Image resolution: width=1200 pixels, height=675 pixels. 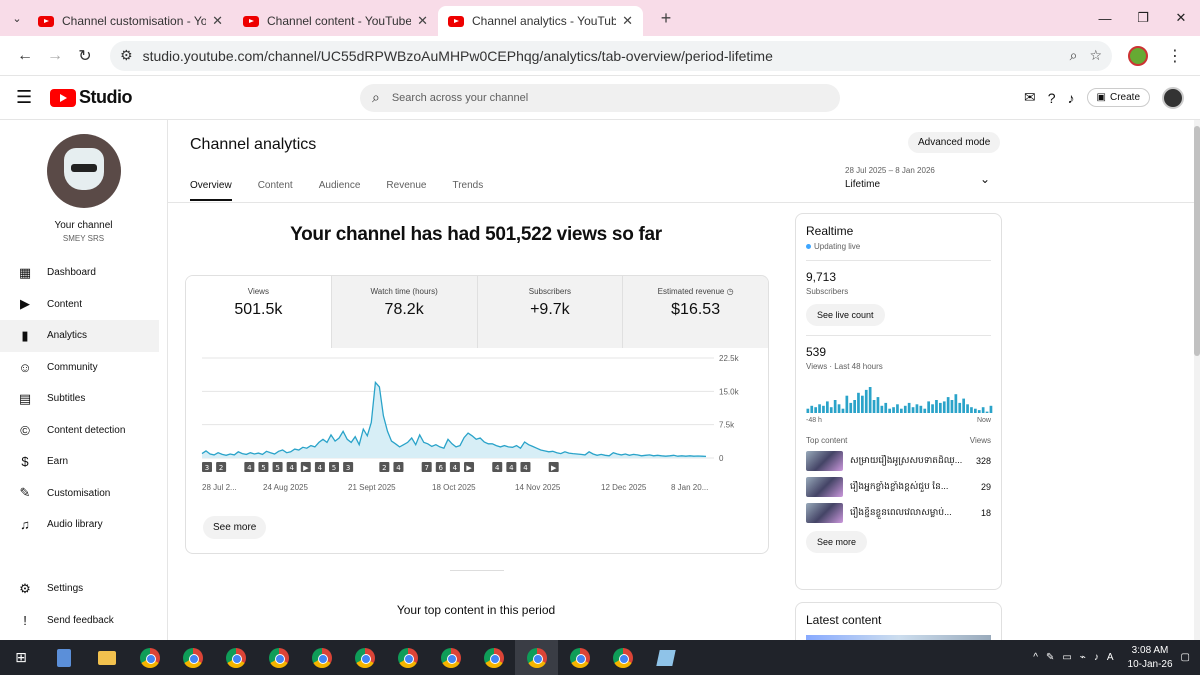 I want to click on menu-kebab-icon: ⋮, so click(x=1175, y=56).